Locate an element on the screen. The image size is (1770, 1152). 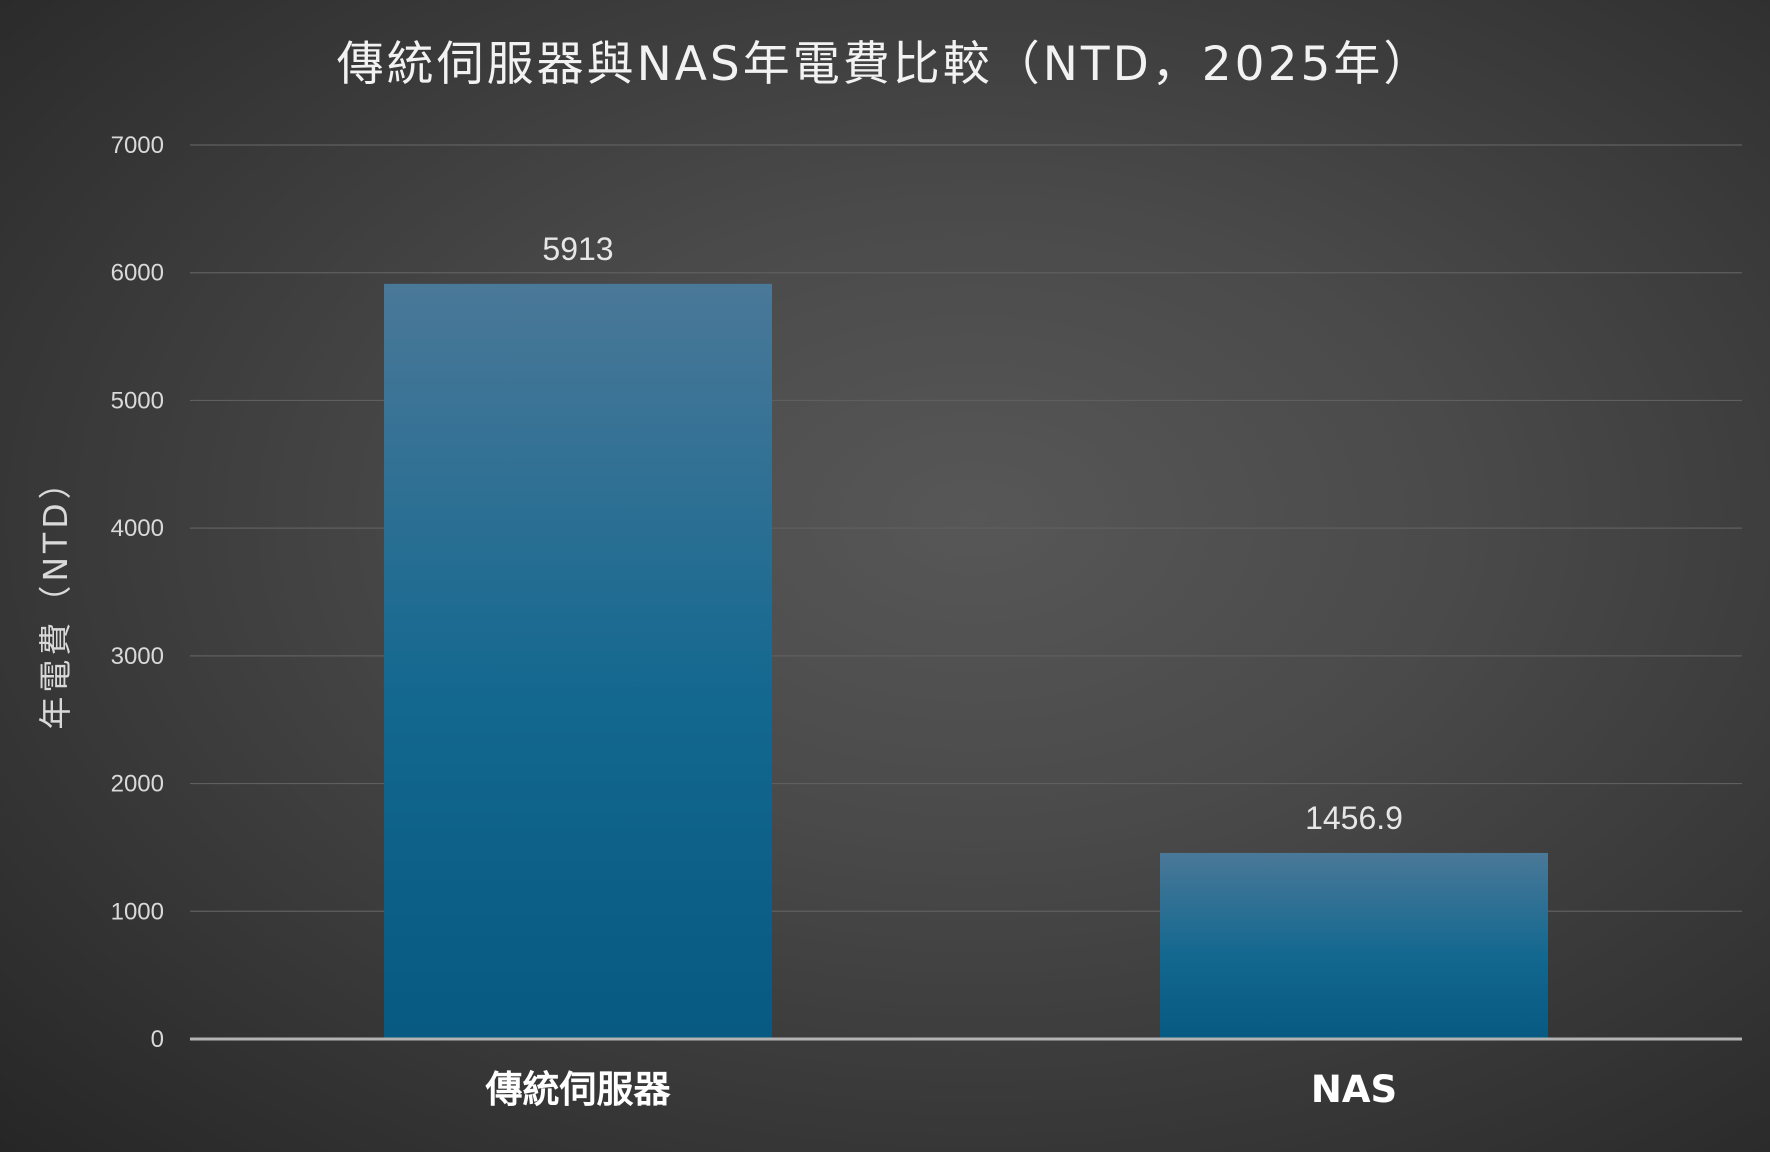
y-axis-ticks: 0 1000 2000 3000 4000 5000 6000 7000 is located at coordinates (137, 592).